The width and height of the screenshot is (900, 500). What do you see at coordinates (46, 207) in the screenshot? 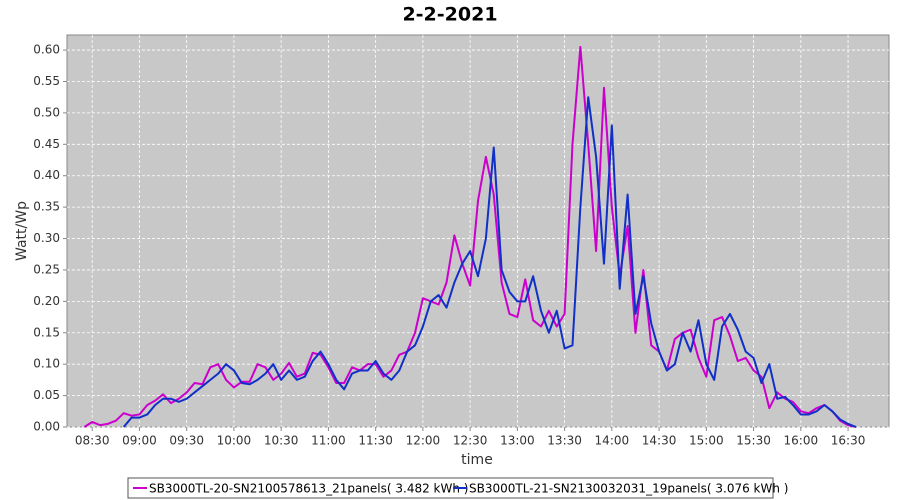
I see `y-tick-label: 0.35` at bounding box center [46, 207].